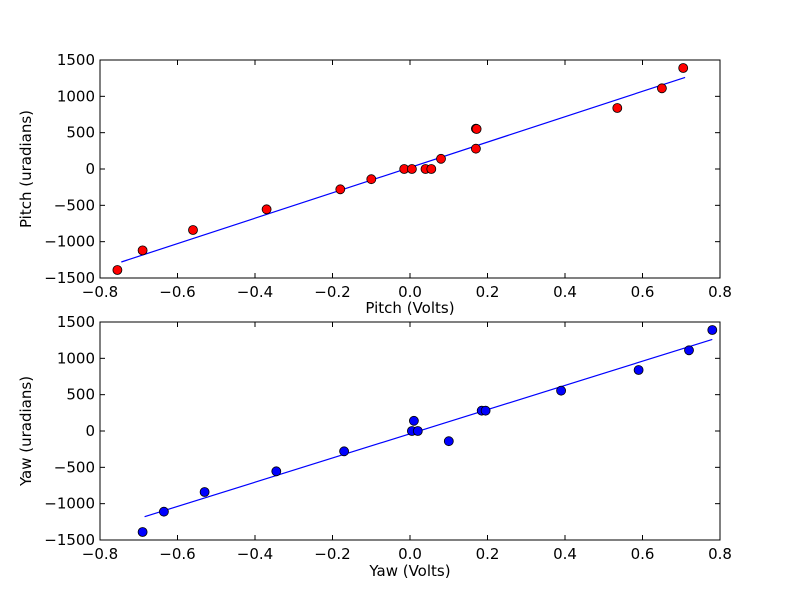 The image size is (800, 600). What do you see at coordinates (76, 60) in the screenshot?
I see `pitch-y-tick-label: 1500` at bounding box center [76, 60].